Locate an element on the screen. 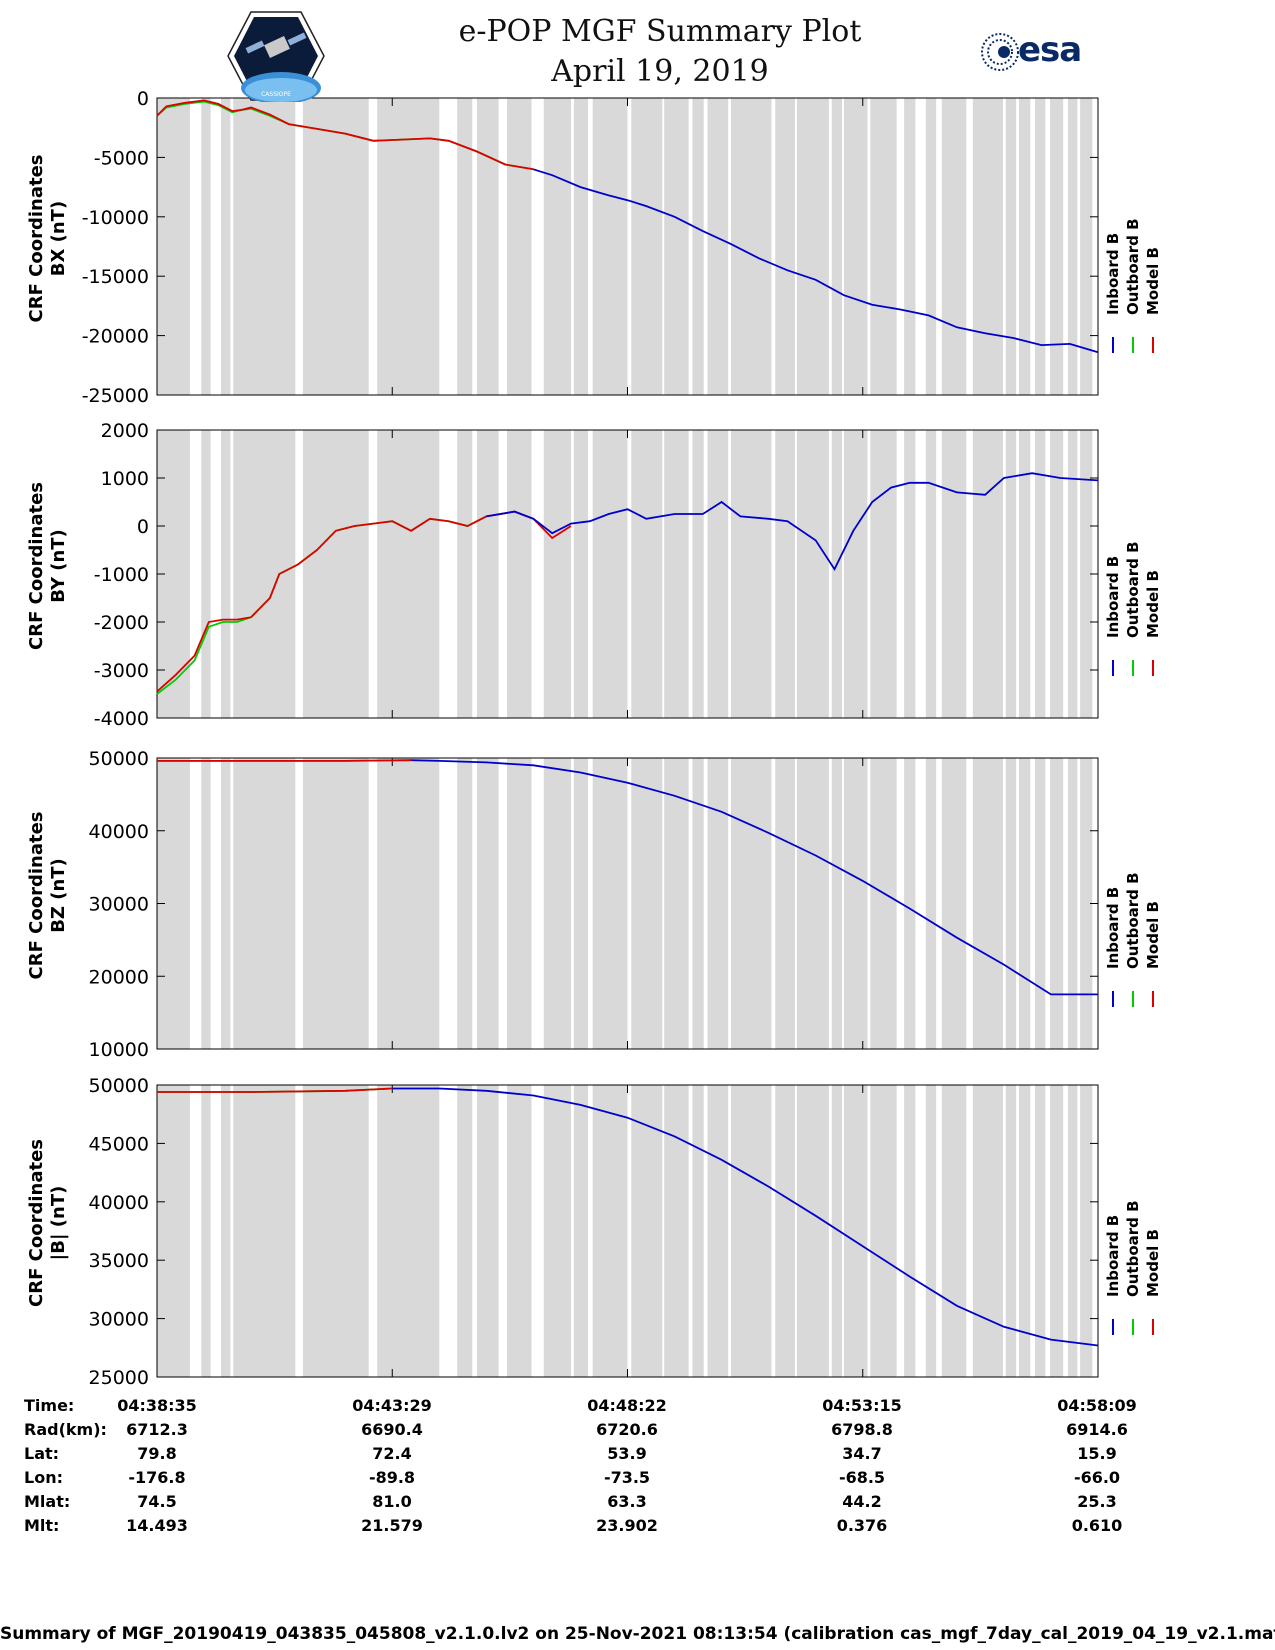 The height and width of the screenshot is (1650, 1275). y-tick-label: 30000 is located at coordinates (119, 905).